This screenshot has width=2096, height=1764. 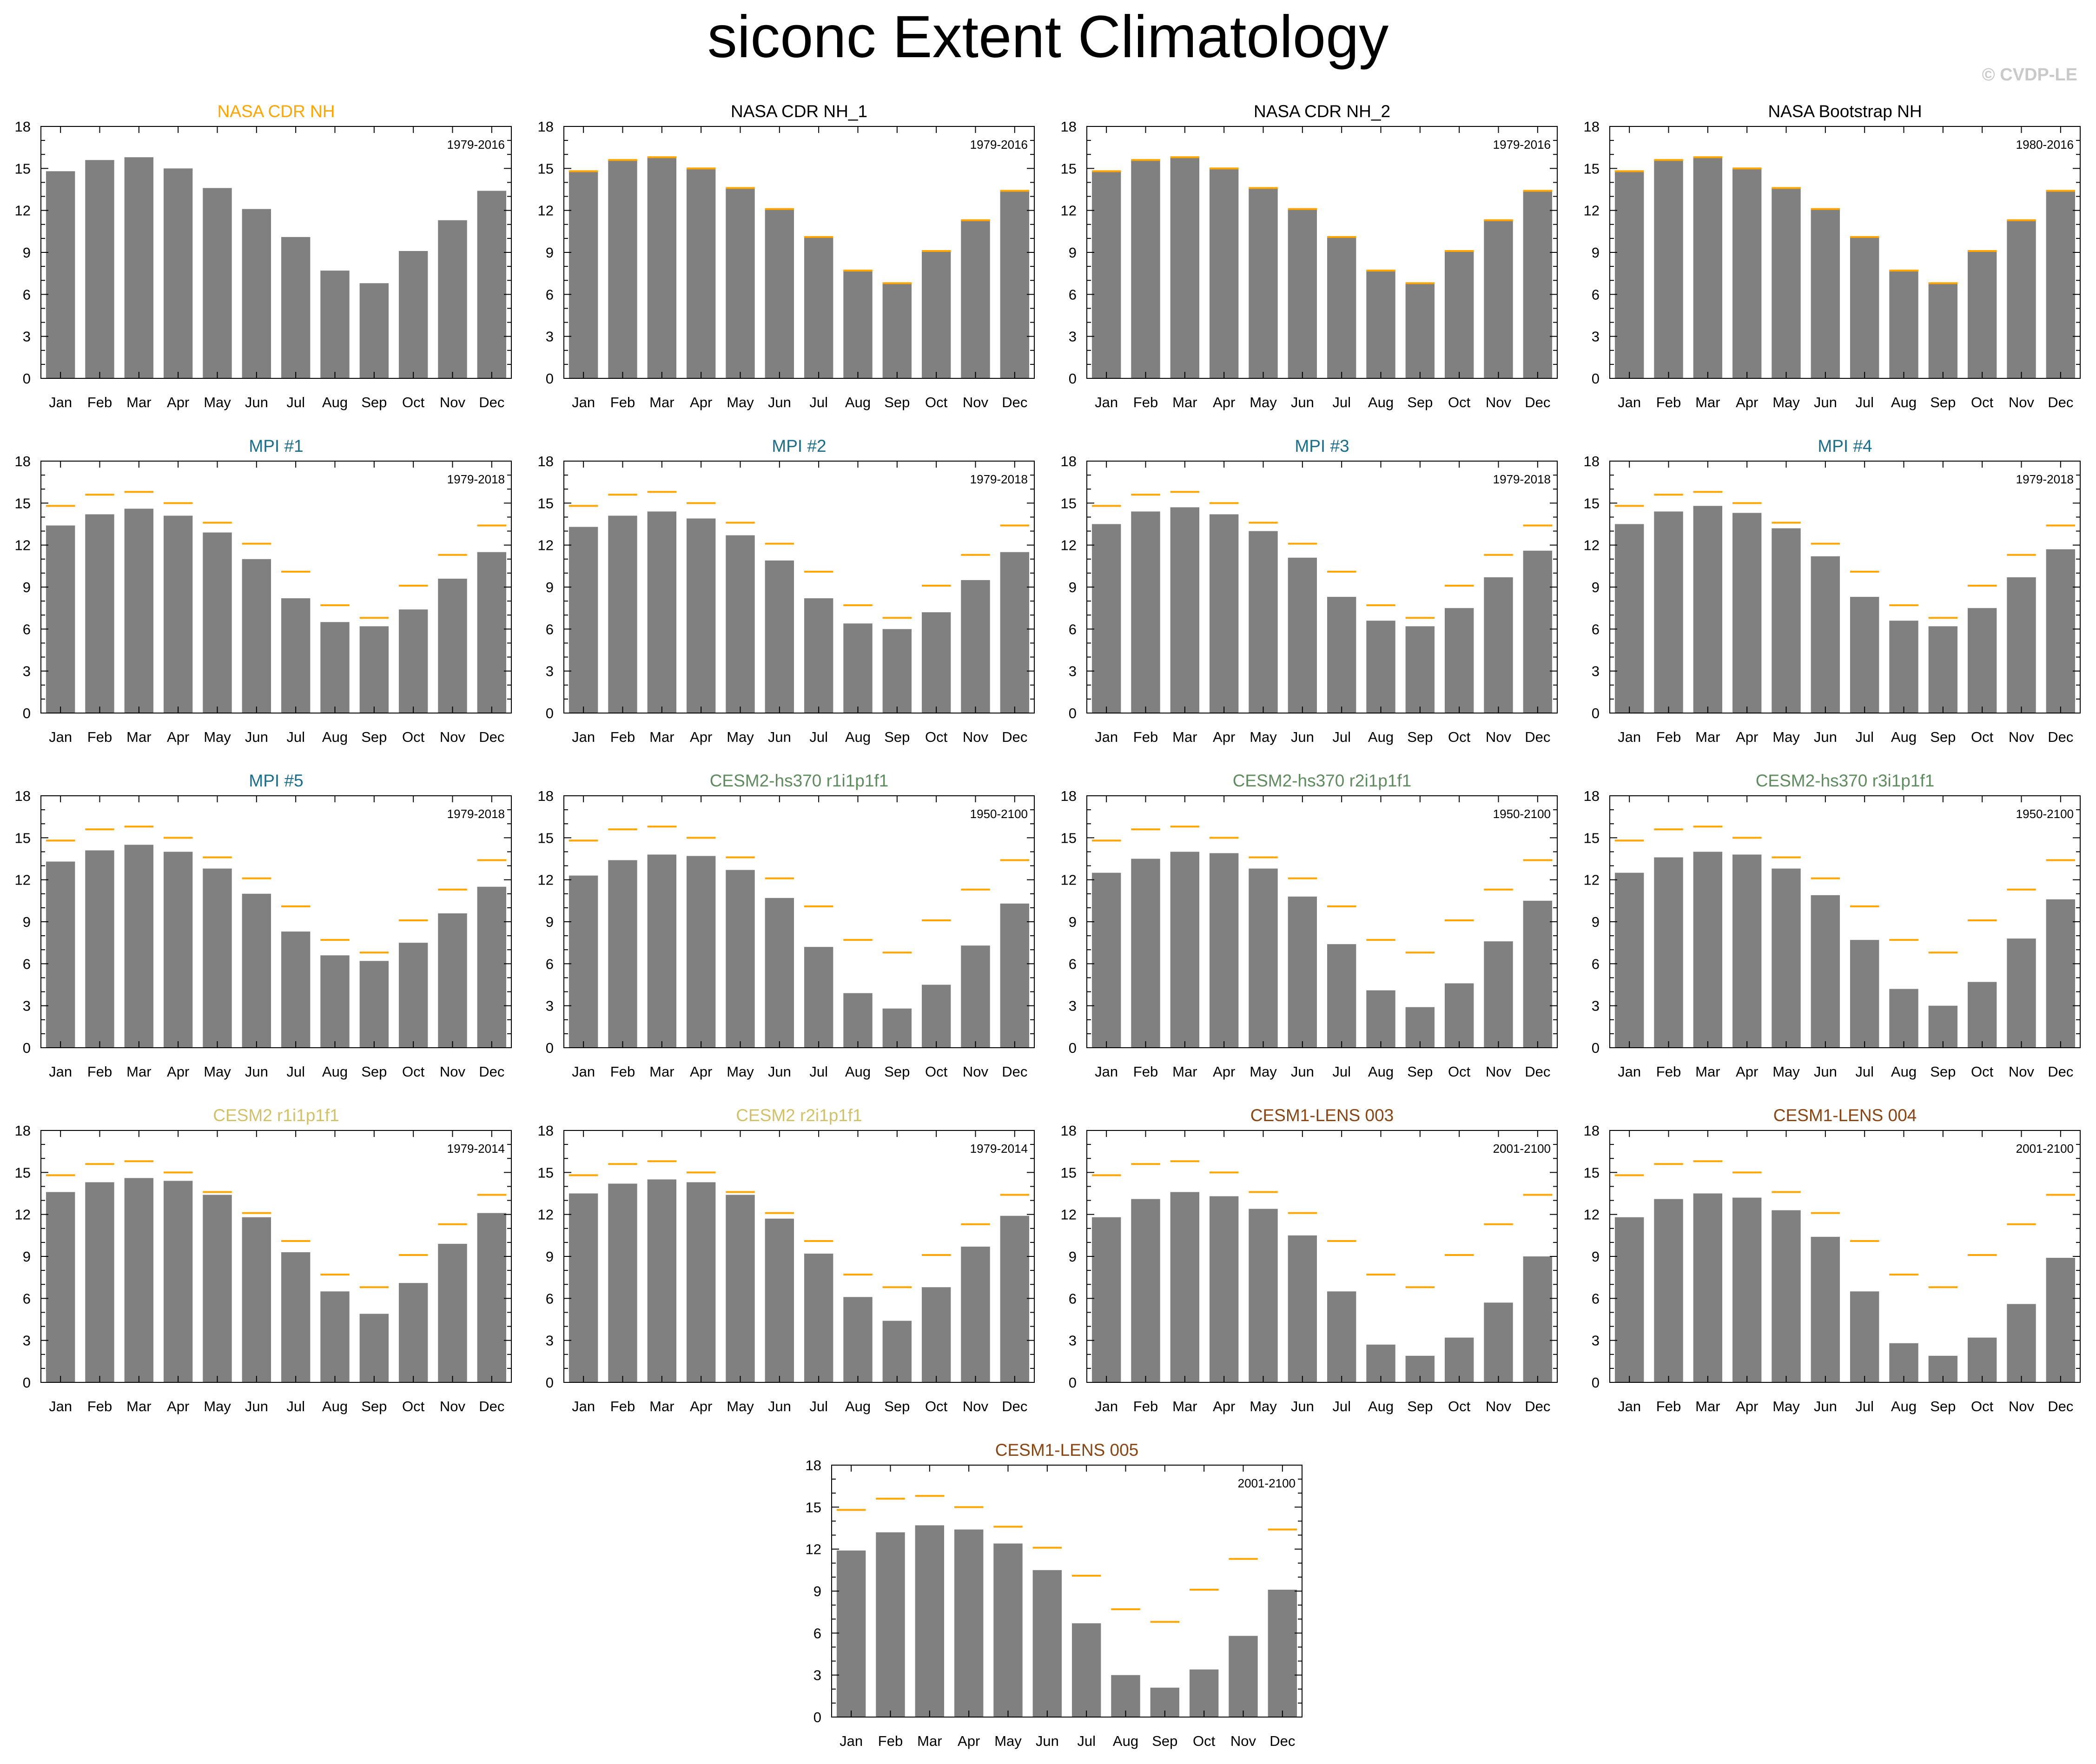 I want to click on period-label: 1950-2100, so click(x=2045, y=814).